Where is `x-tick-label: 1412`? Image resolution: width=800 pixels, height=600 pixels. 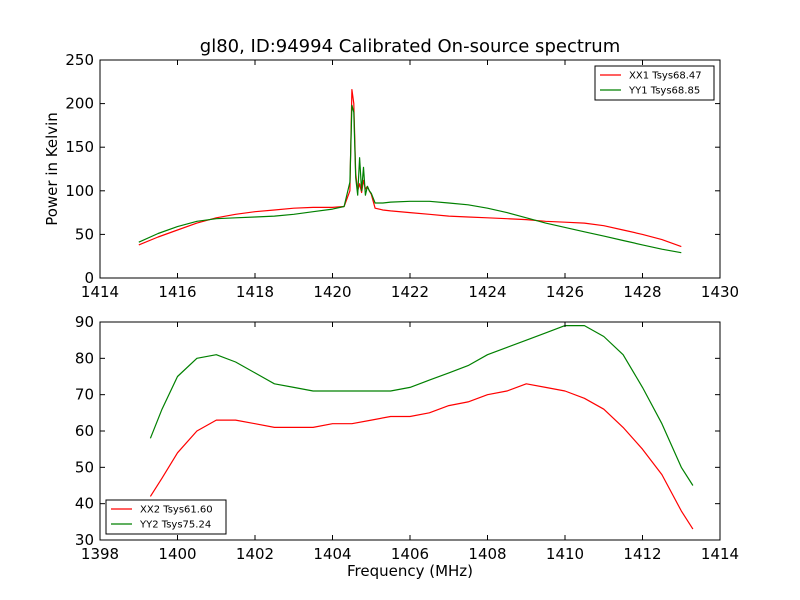
x-tick-label: 1412 is located at coordinates (642, 554).